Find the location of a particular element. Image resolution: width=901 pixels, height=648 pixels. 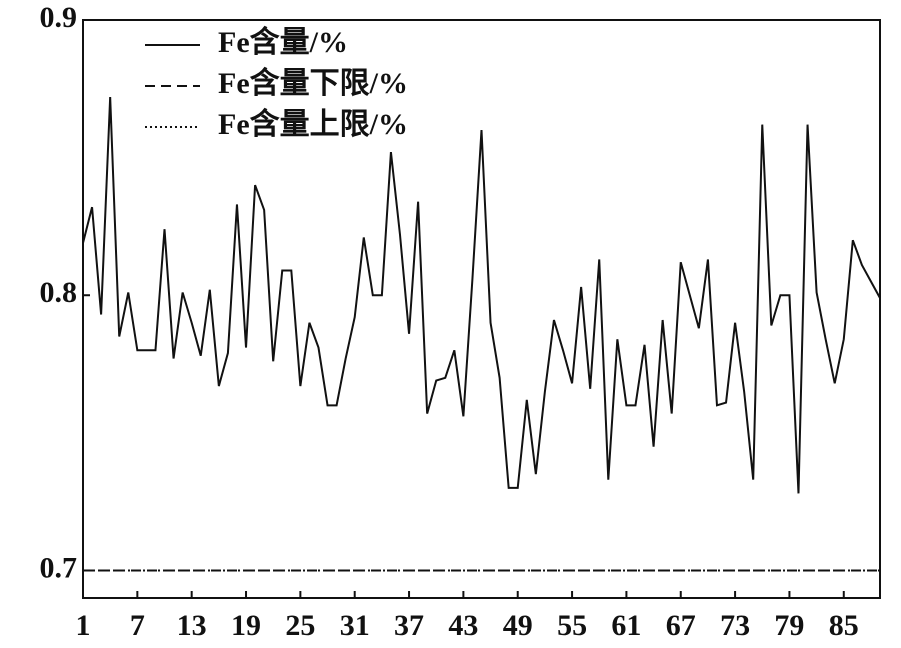

x-tick-label: 79 is located at coordinates (789, 625).